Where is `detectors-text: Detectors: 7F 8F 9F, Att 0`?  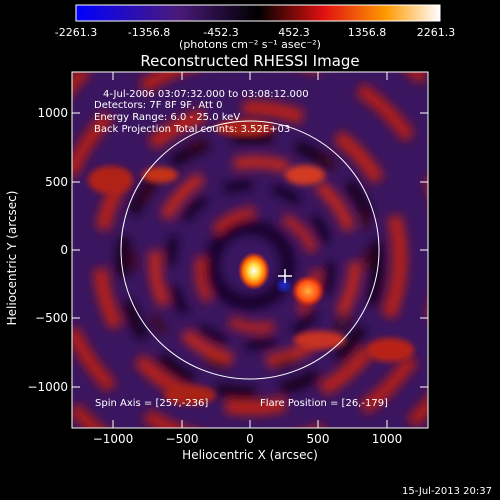
detectors-text: Detectors: 7F 8F 9F, Att 0 is located at coordinates (158, 105).